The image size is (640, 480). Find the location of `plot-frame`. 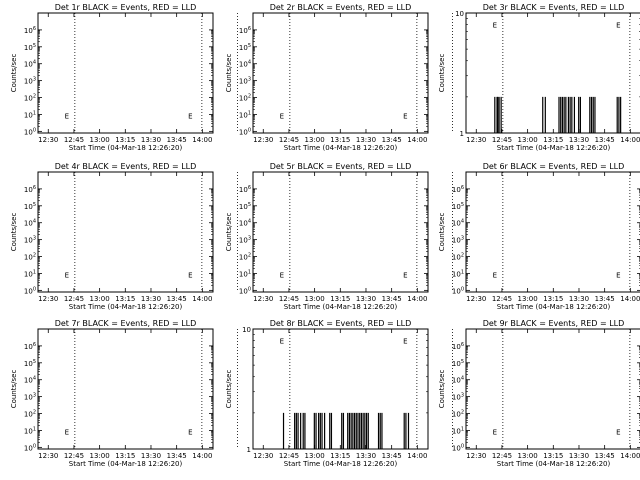

plot-frame is located at coordinates (340, 389).